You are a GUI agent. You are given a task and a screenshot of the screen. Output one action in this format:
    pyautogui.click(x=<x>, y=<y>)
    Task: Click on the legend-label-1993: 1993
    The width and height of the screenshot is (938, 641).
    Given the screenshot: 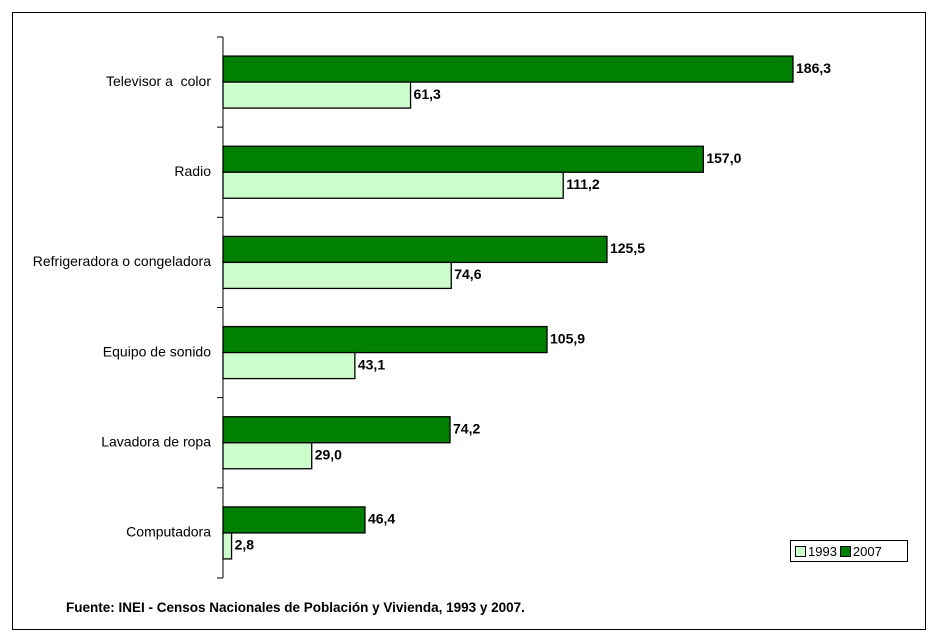 What is the action you would take?
    pyautogui.click(x=822, y=551)
    